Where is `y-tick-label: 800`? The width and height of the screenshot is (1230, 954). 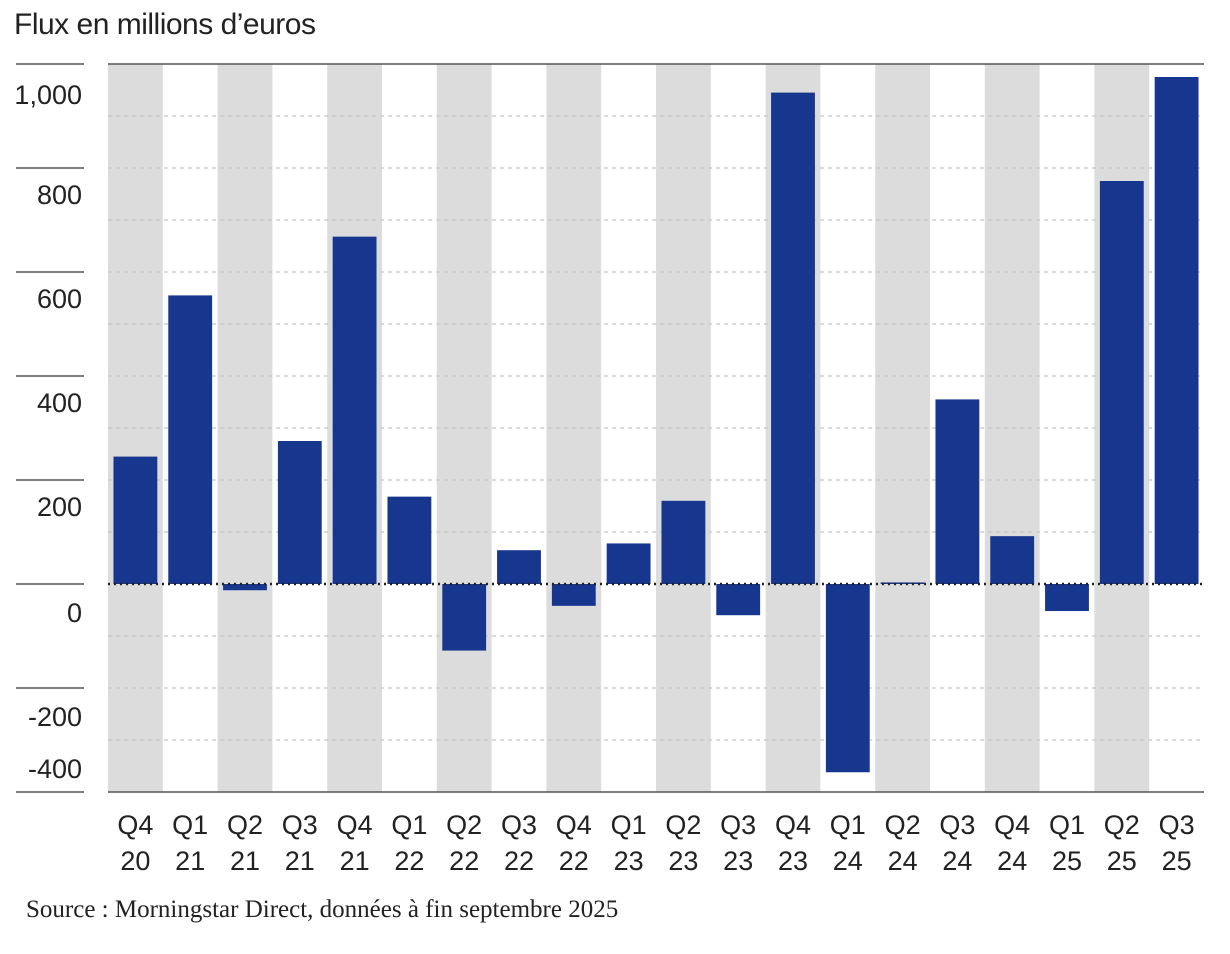
y-tick-label: 800 is located at coordinates (59, 195).